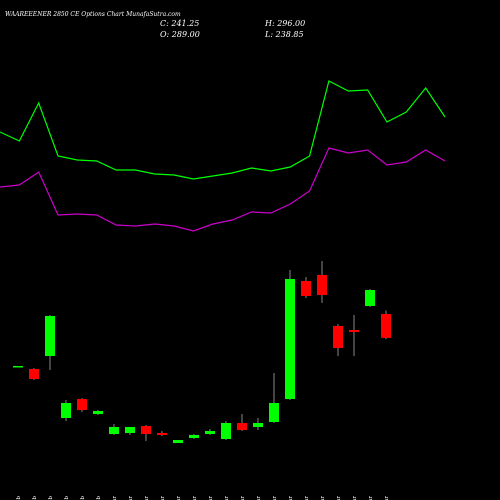 Image resolution: width=500 pixels, height=500 pixels. What do you see at coordinates (51, 498) in the screenshot?
I see `x-tick-label: 24 Feb` at bounding box center [51, 498].